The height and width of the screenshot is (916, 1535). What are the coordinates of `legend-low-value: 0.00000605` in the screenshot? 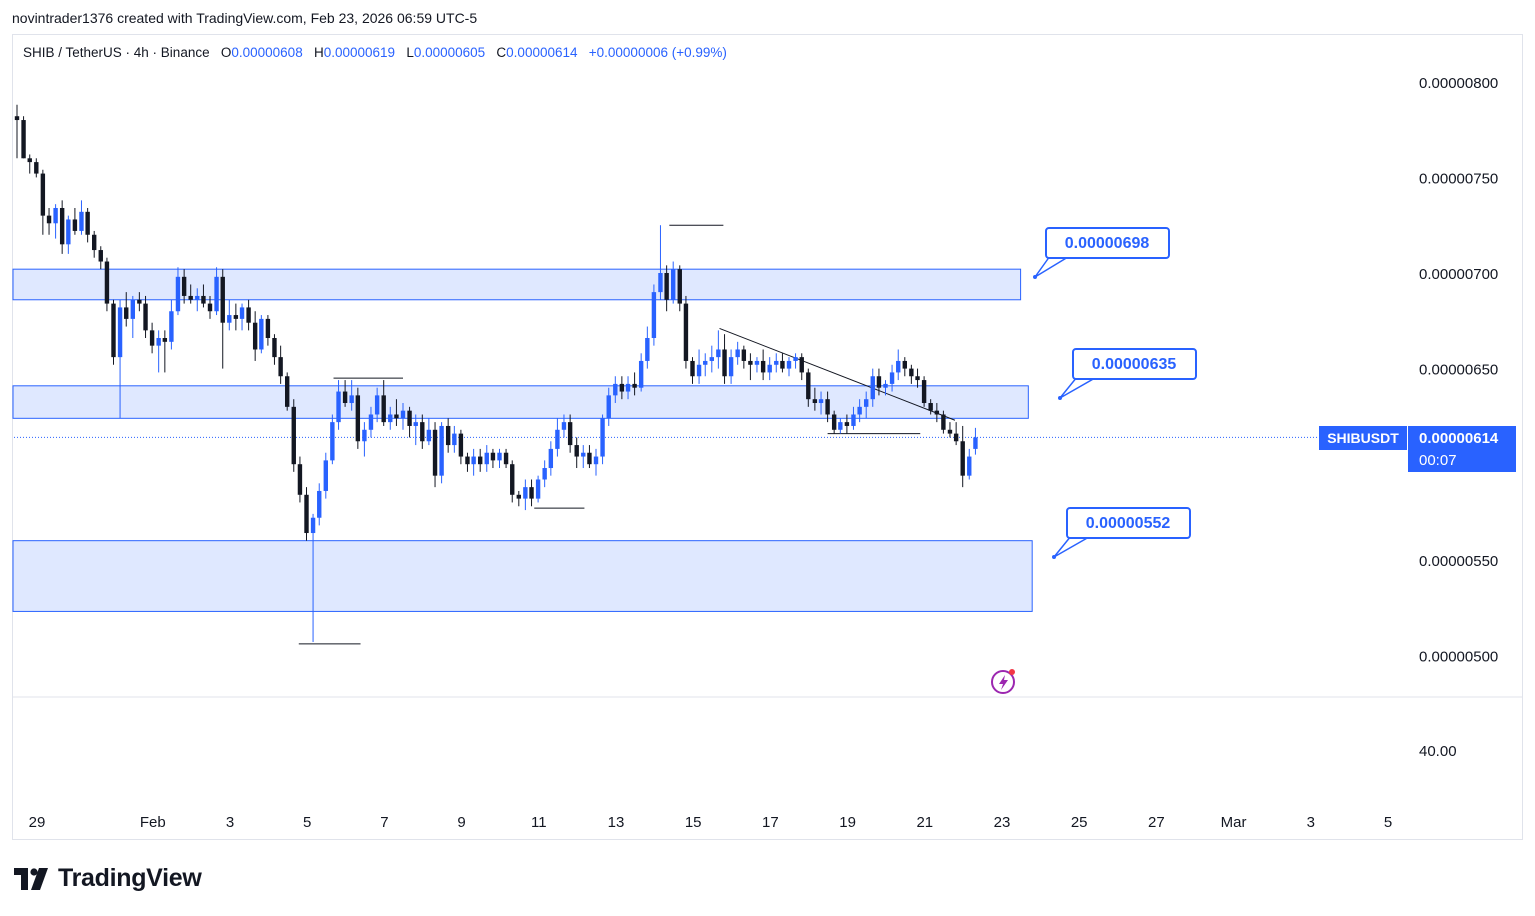 It's located at (449, 52).